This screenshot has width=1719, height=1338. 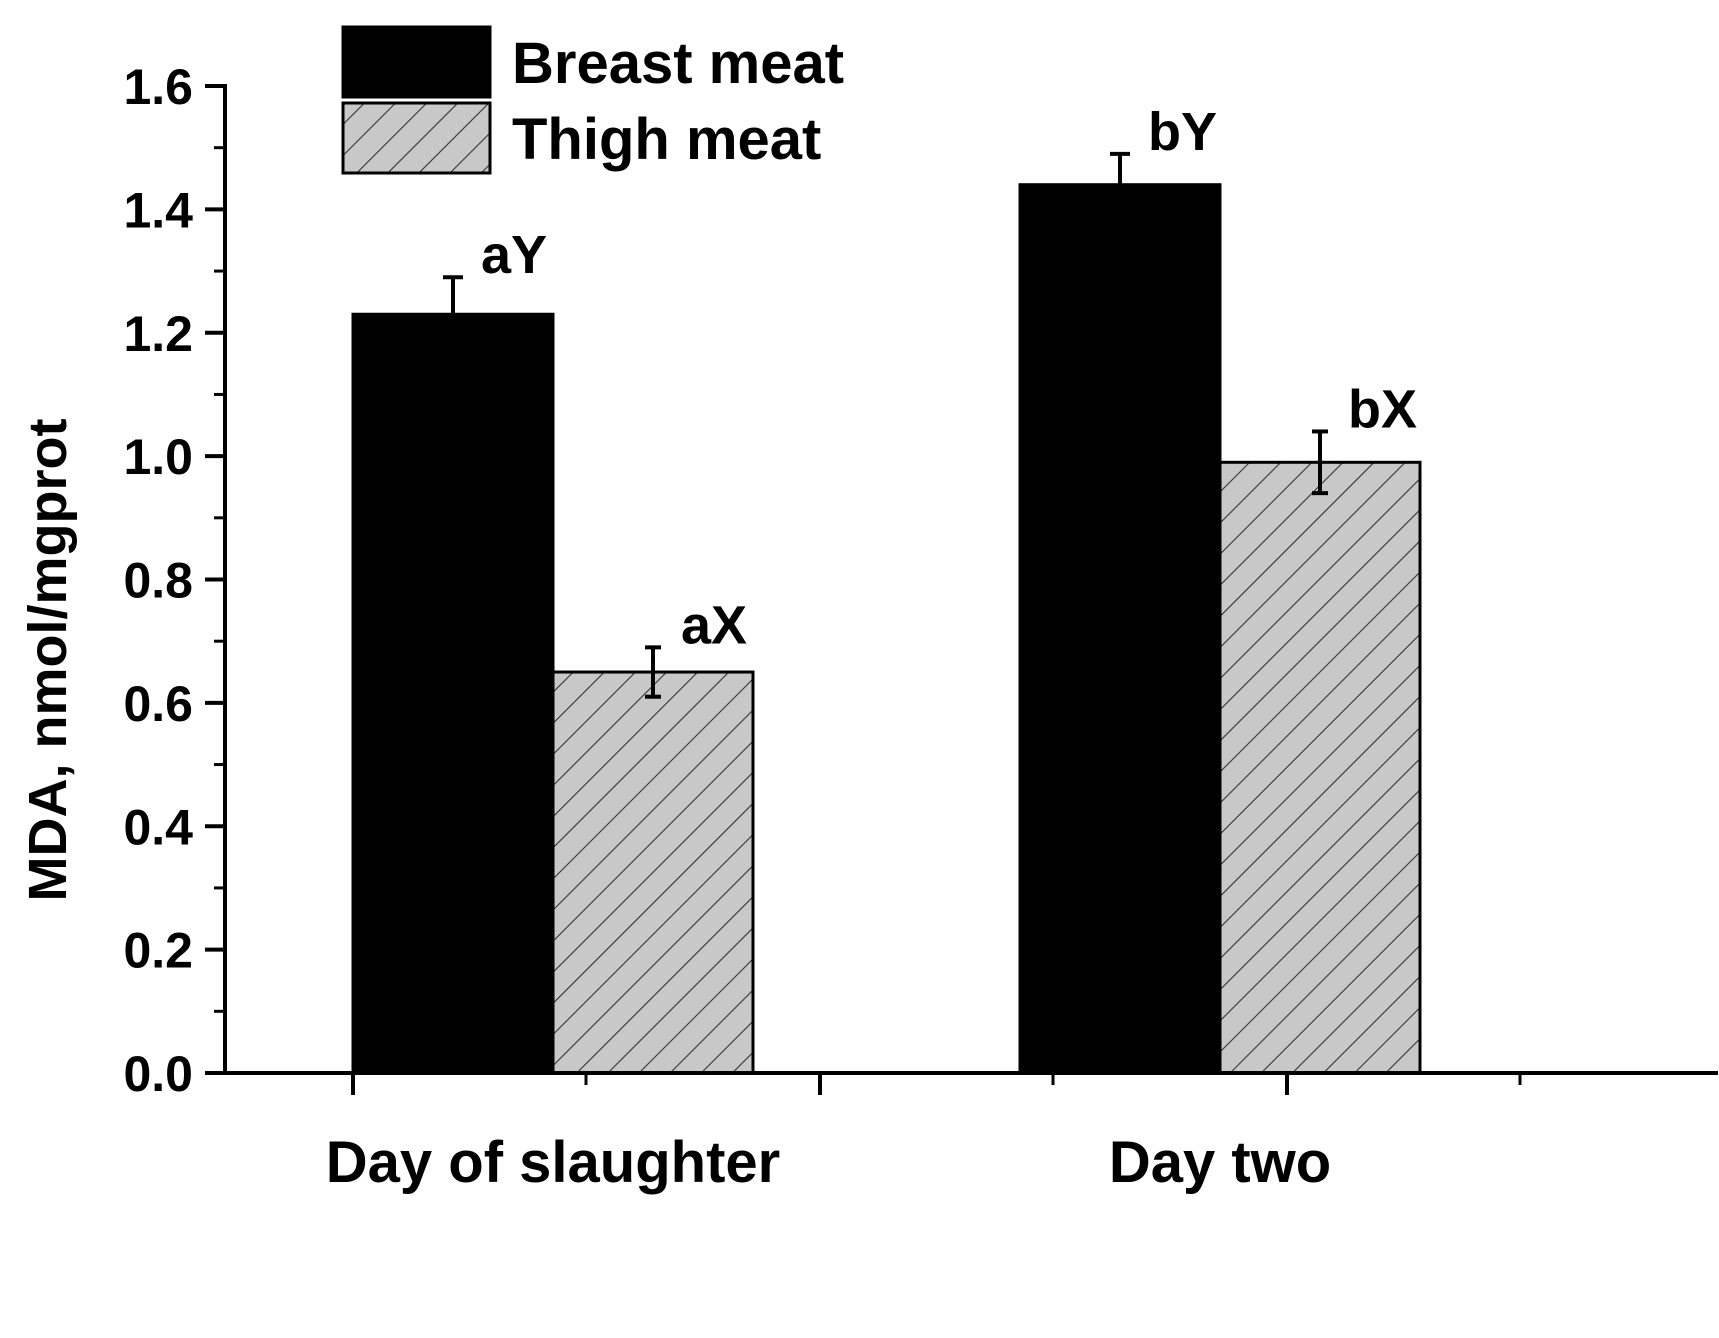 What do you see at coordinates (592, 100) in the screenshot?
I see `legend: Breast meat Thigh meat` at bounding box center [592, 100].